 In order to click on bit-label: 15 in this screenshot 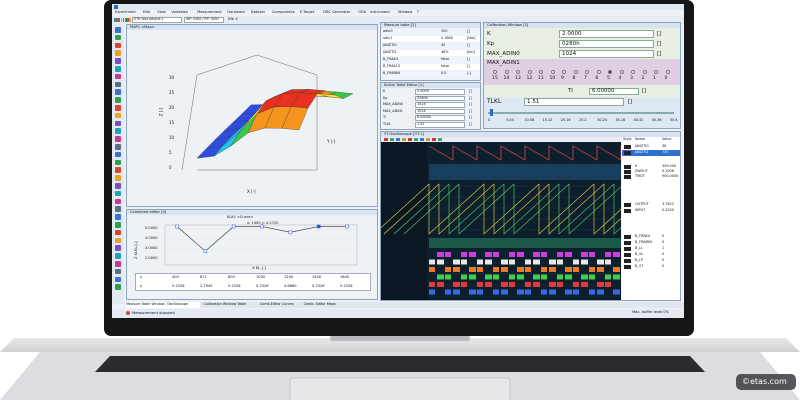, I will do `click(495, 78)`.